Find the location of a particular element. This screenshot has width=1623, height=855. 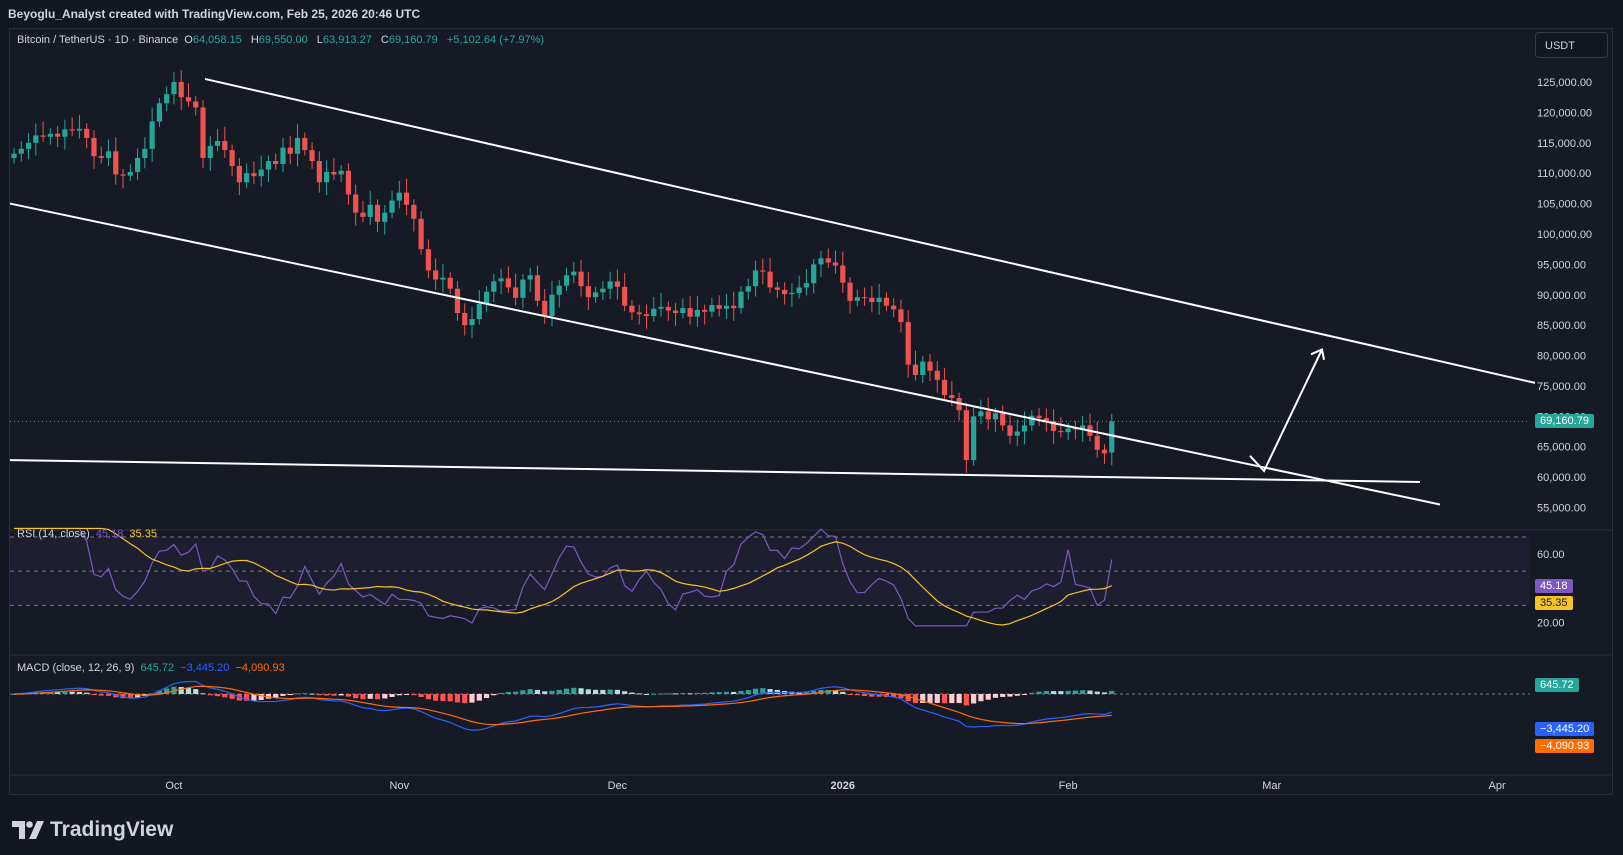

time-tick-label: Mar is located at coordinates (1271, 786).